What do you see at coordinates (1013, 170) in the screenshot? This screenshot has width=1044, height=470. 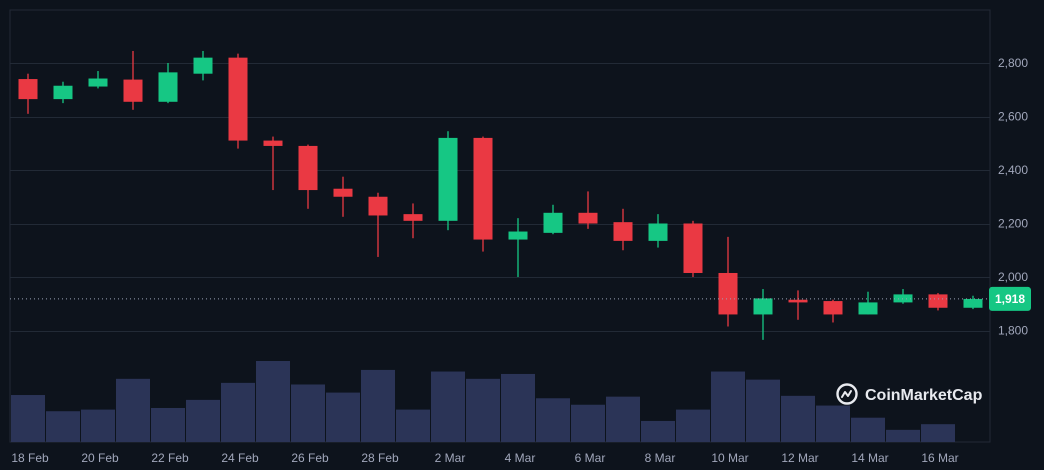 I see `y-tick-label: 2,400` at bounding box center [1013, 170].